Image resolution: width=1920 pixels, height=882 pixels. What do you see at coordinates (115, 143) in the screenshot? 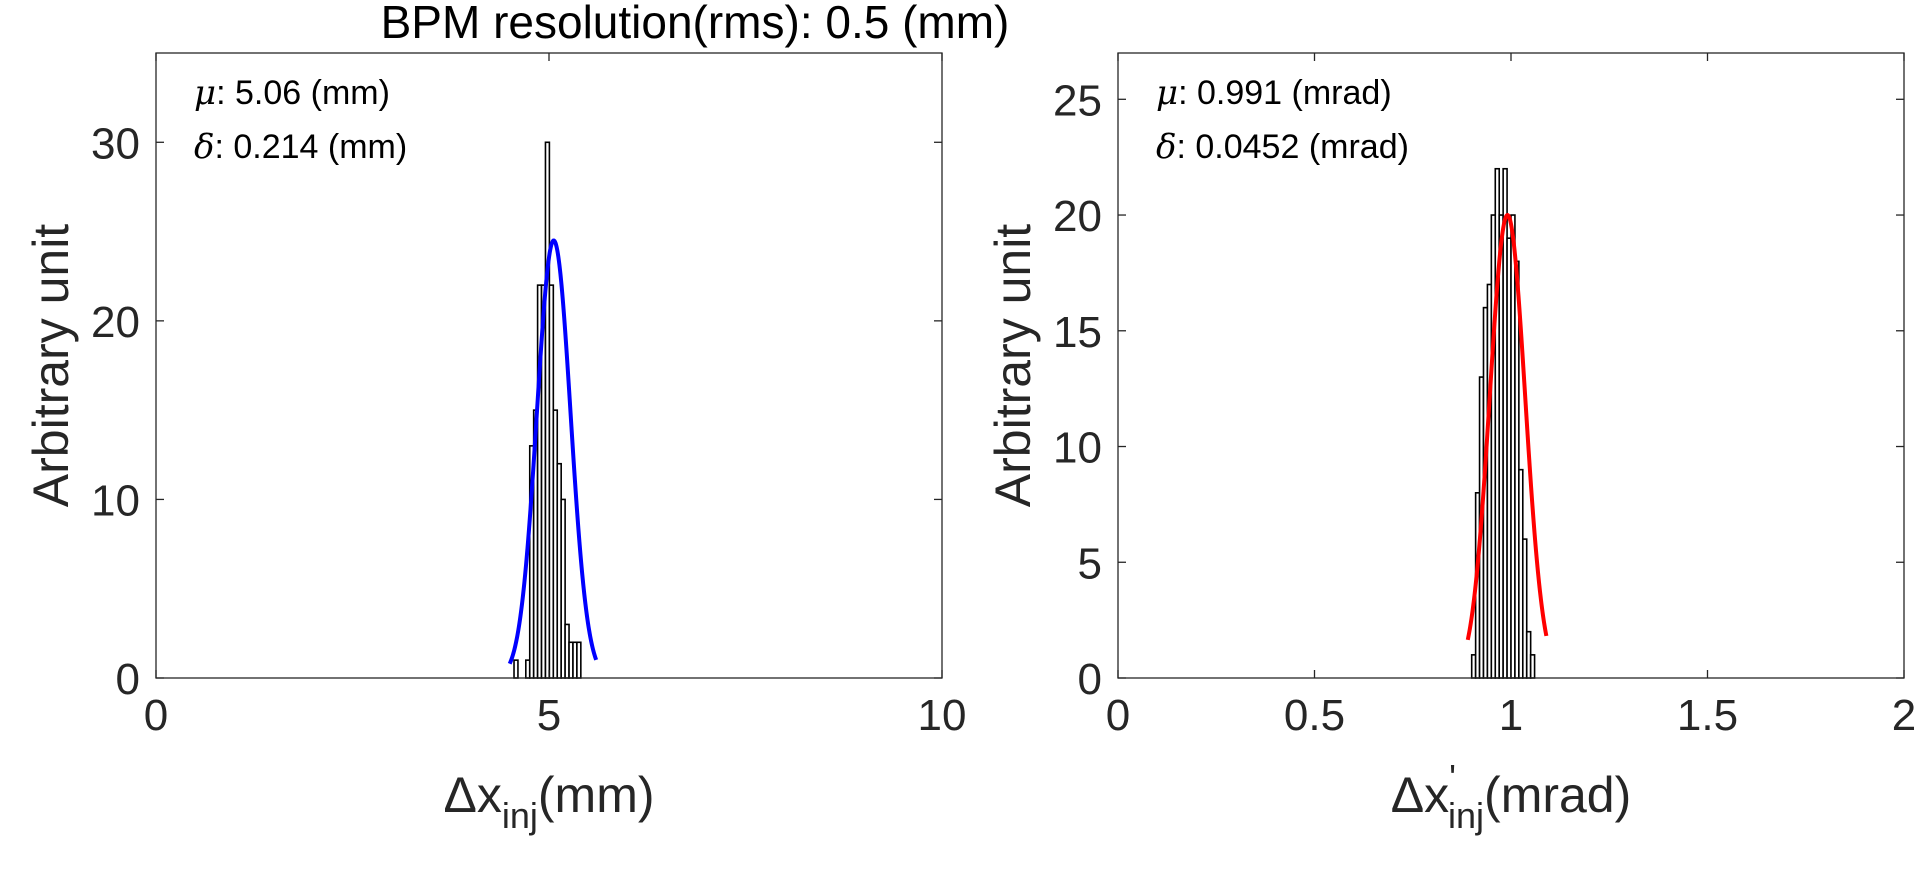
I see `y-tick-label: 30` at bounding box center [115, 143].